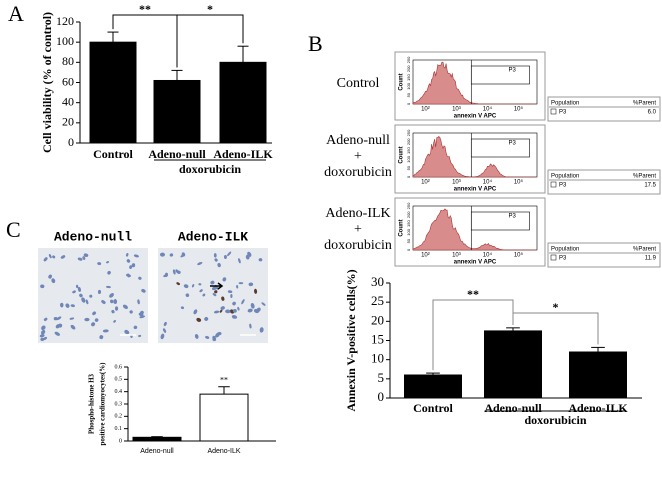  I want to click on y-tick-label: 0.1, so click(119, 429).